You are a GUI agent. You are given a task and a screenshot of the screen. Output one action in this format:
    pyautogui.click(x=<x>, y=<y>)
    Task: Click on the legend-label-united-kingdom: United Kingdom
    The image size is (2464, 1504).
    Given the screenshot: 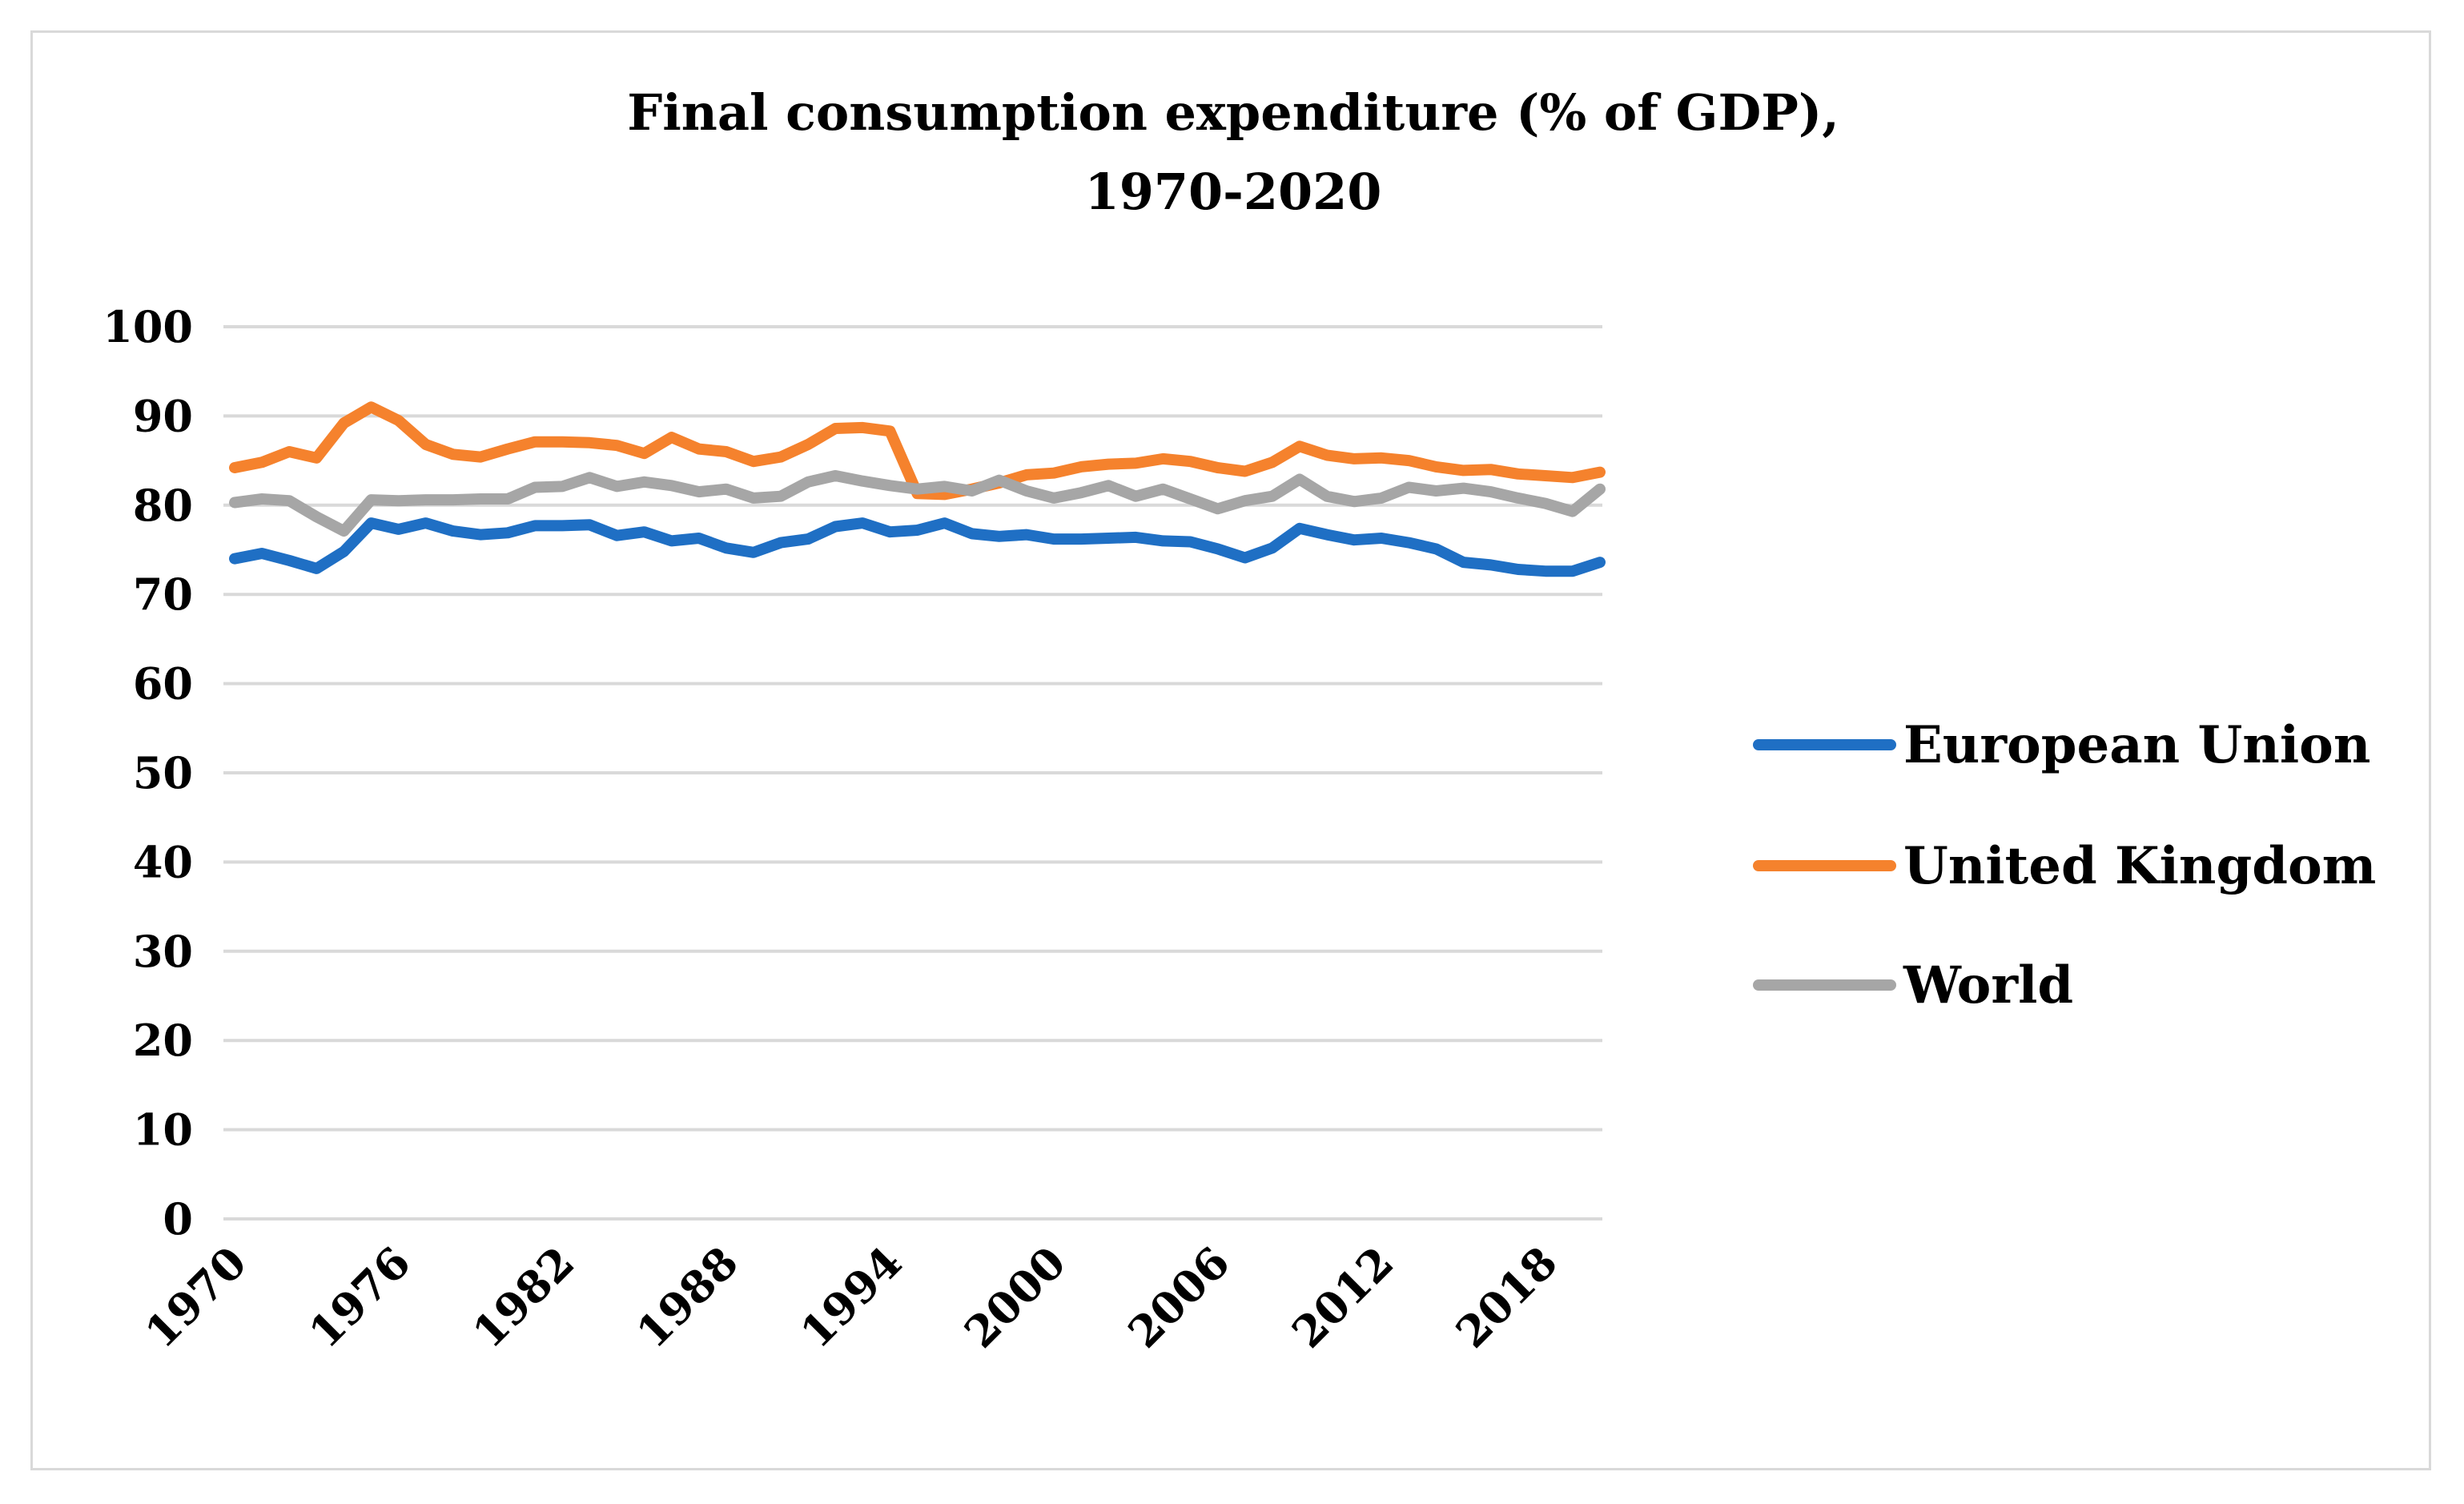 What is the action you would take?
    pyautogui.click(x=2139, y=866)
    